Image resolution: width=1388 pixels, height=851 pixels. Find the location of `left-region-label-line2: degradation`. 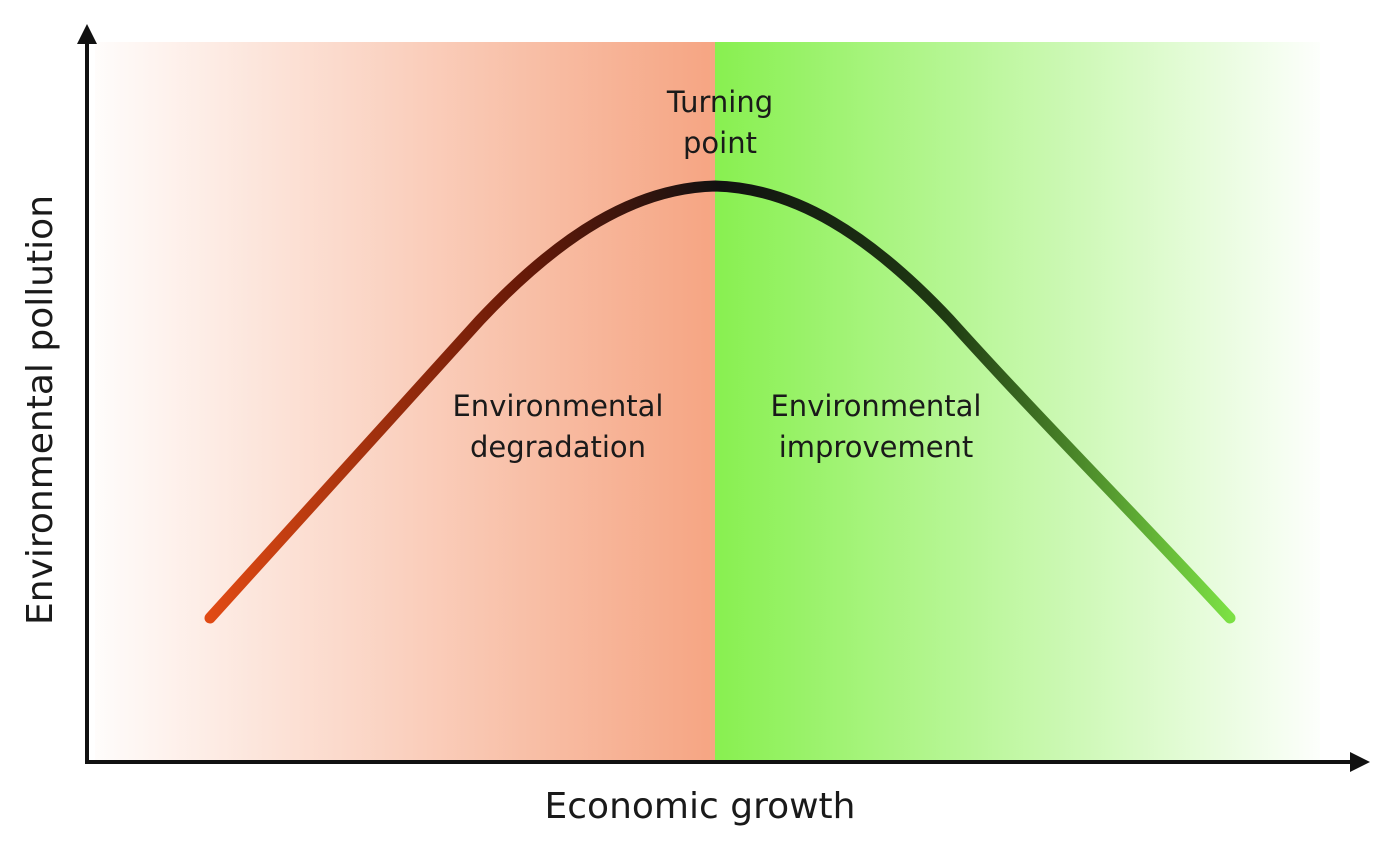

left-region-label-line2: degradation is located at coordinates (558, 447).